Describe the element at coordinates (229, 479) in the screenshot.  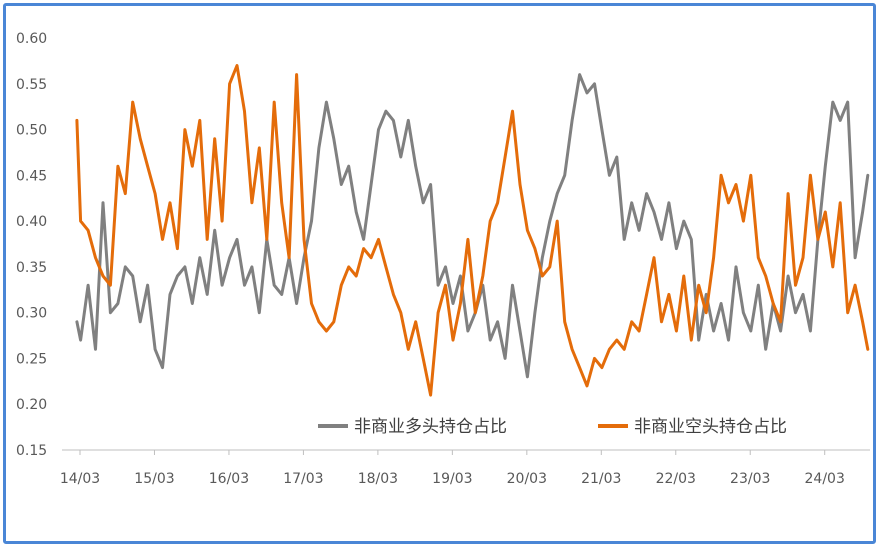
I see `x-tick-label: 16/03` at that location.